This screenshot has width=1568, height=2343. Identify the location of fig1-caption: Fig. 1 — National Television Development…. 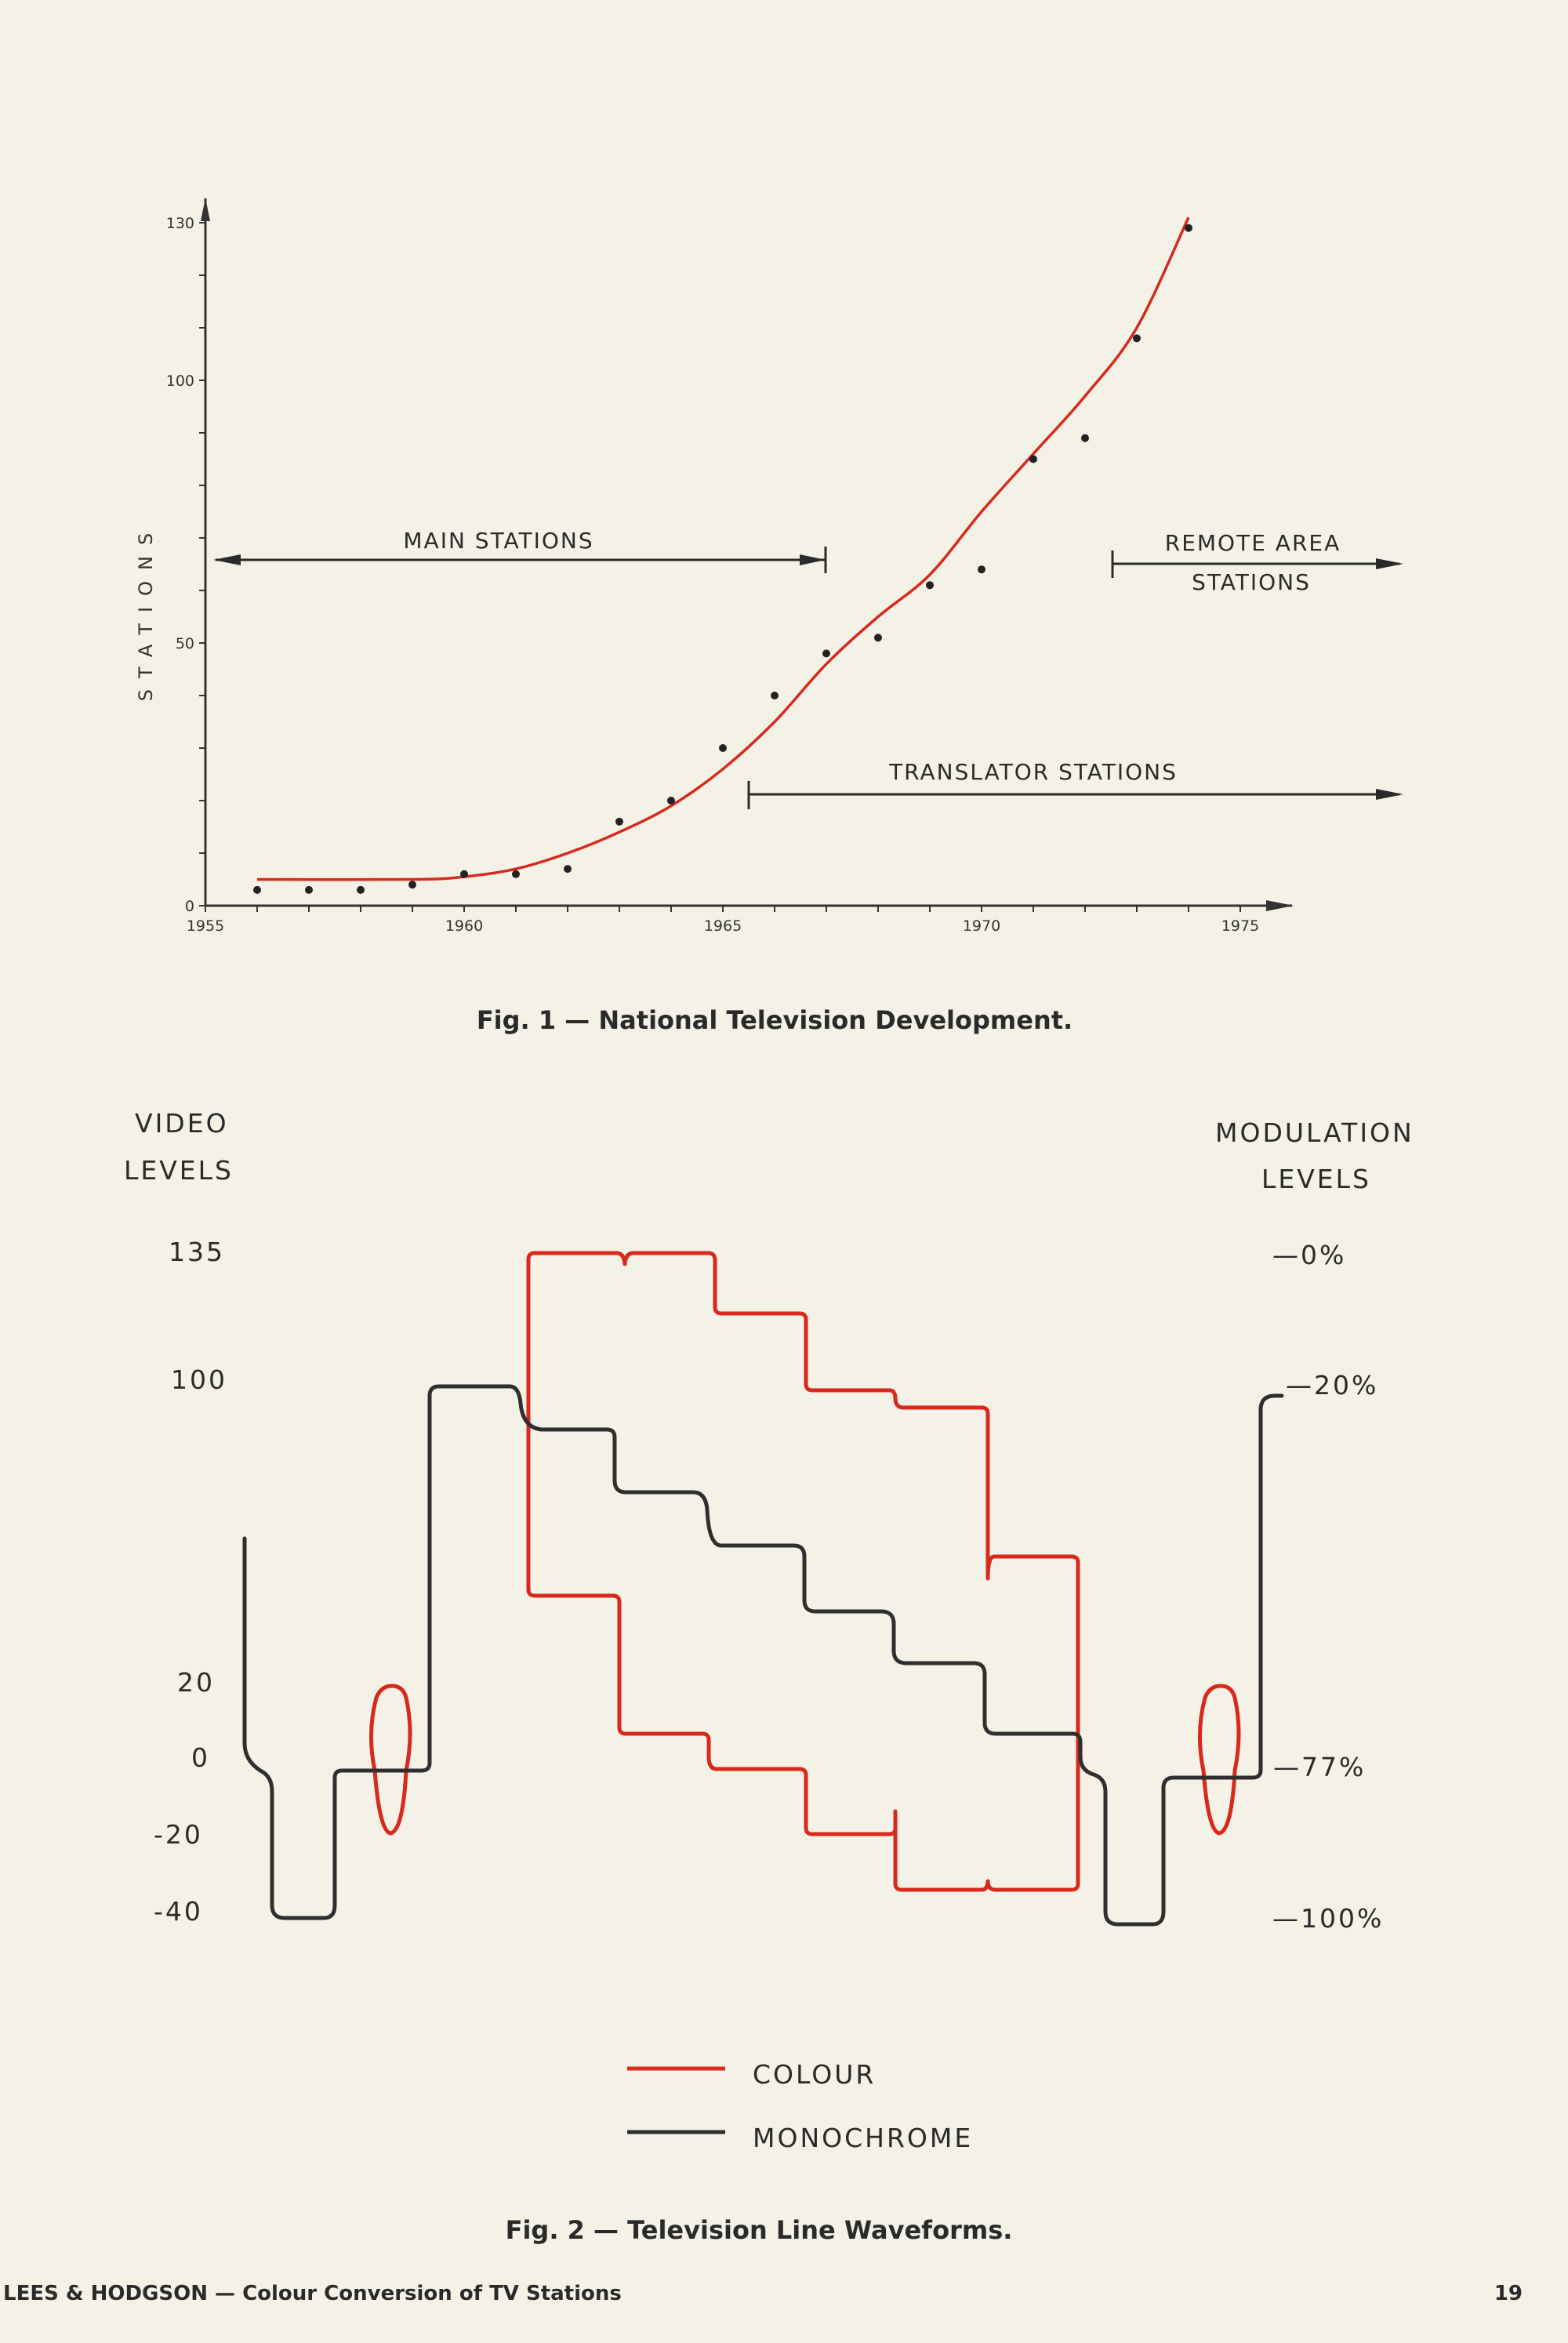
(775, 1020).